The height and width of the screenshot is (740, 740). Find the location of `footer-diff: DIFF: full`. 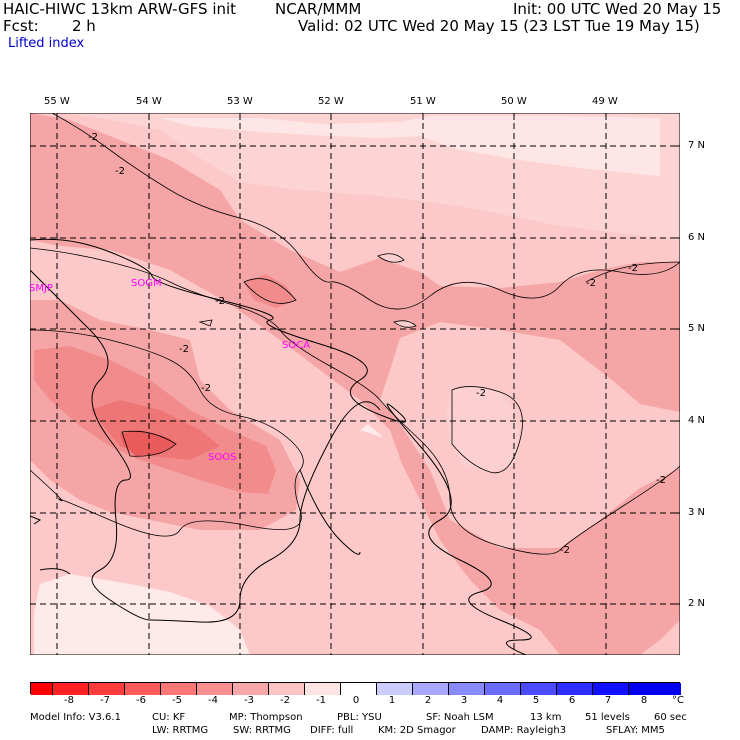

footer-diff: DIFF: full is located at coordinates (332, 730).